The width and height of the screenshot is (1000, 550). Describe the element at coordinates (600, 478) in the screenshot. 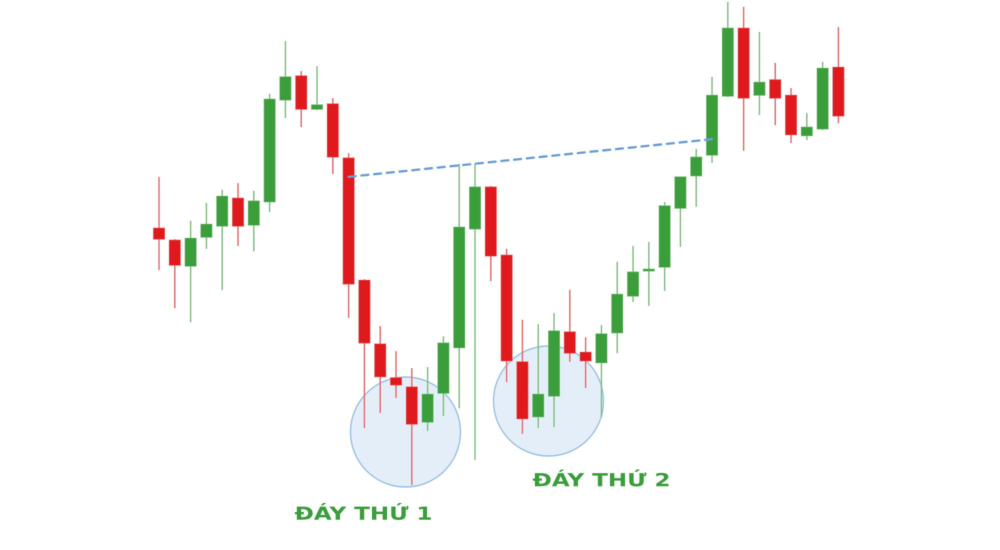

I see `annotation: ĐÁY THỨ 2` at that location.